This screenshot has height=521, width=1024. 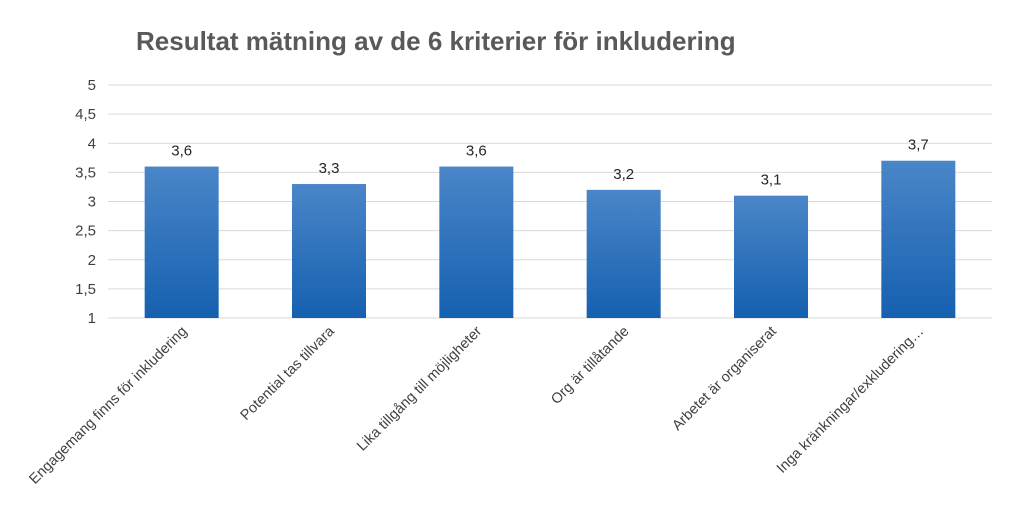 I want to click on y-tick-label: 1,5, so click(x=85, y=289).